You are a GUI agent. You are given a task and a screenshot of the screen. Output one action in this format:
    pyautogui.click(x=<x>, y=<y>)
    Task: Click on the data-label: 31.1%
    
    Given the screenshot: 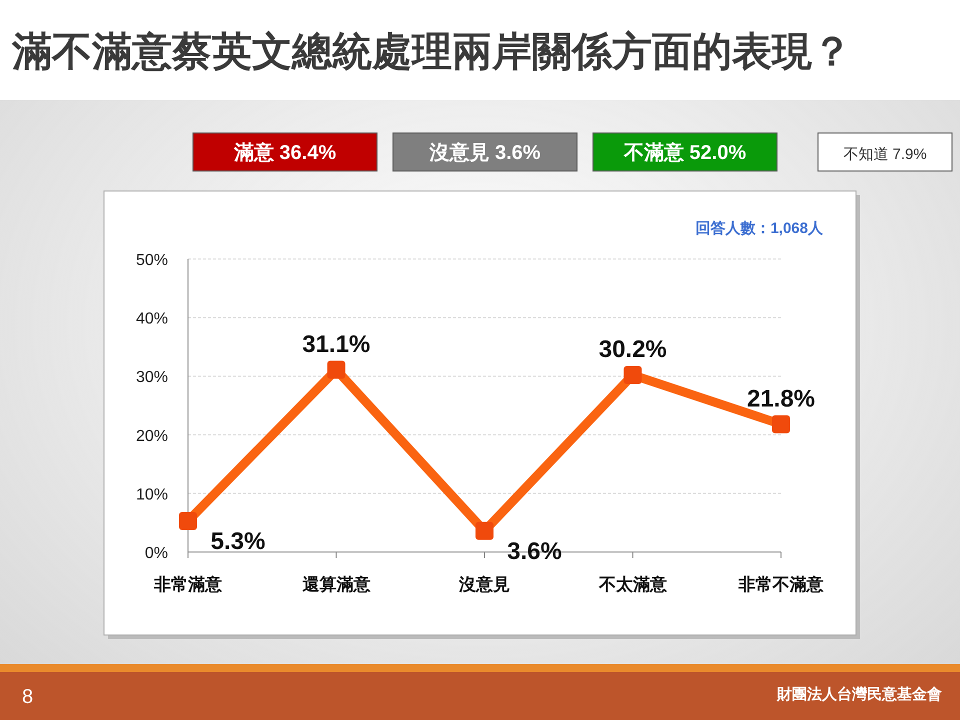 What is the action you would take?
    pyautogui.click(x=336, y=344)
    